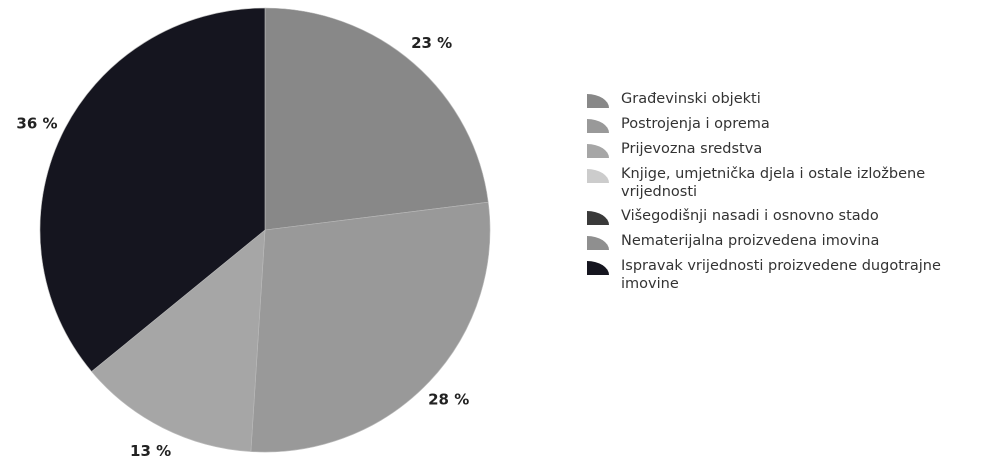 This screenshot has width=986, height=461. Describe the element at coordinates (780, 149) in the screenshot. I see `legend-item: Prijevozna sredstva` at that location.